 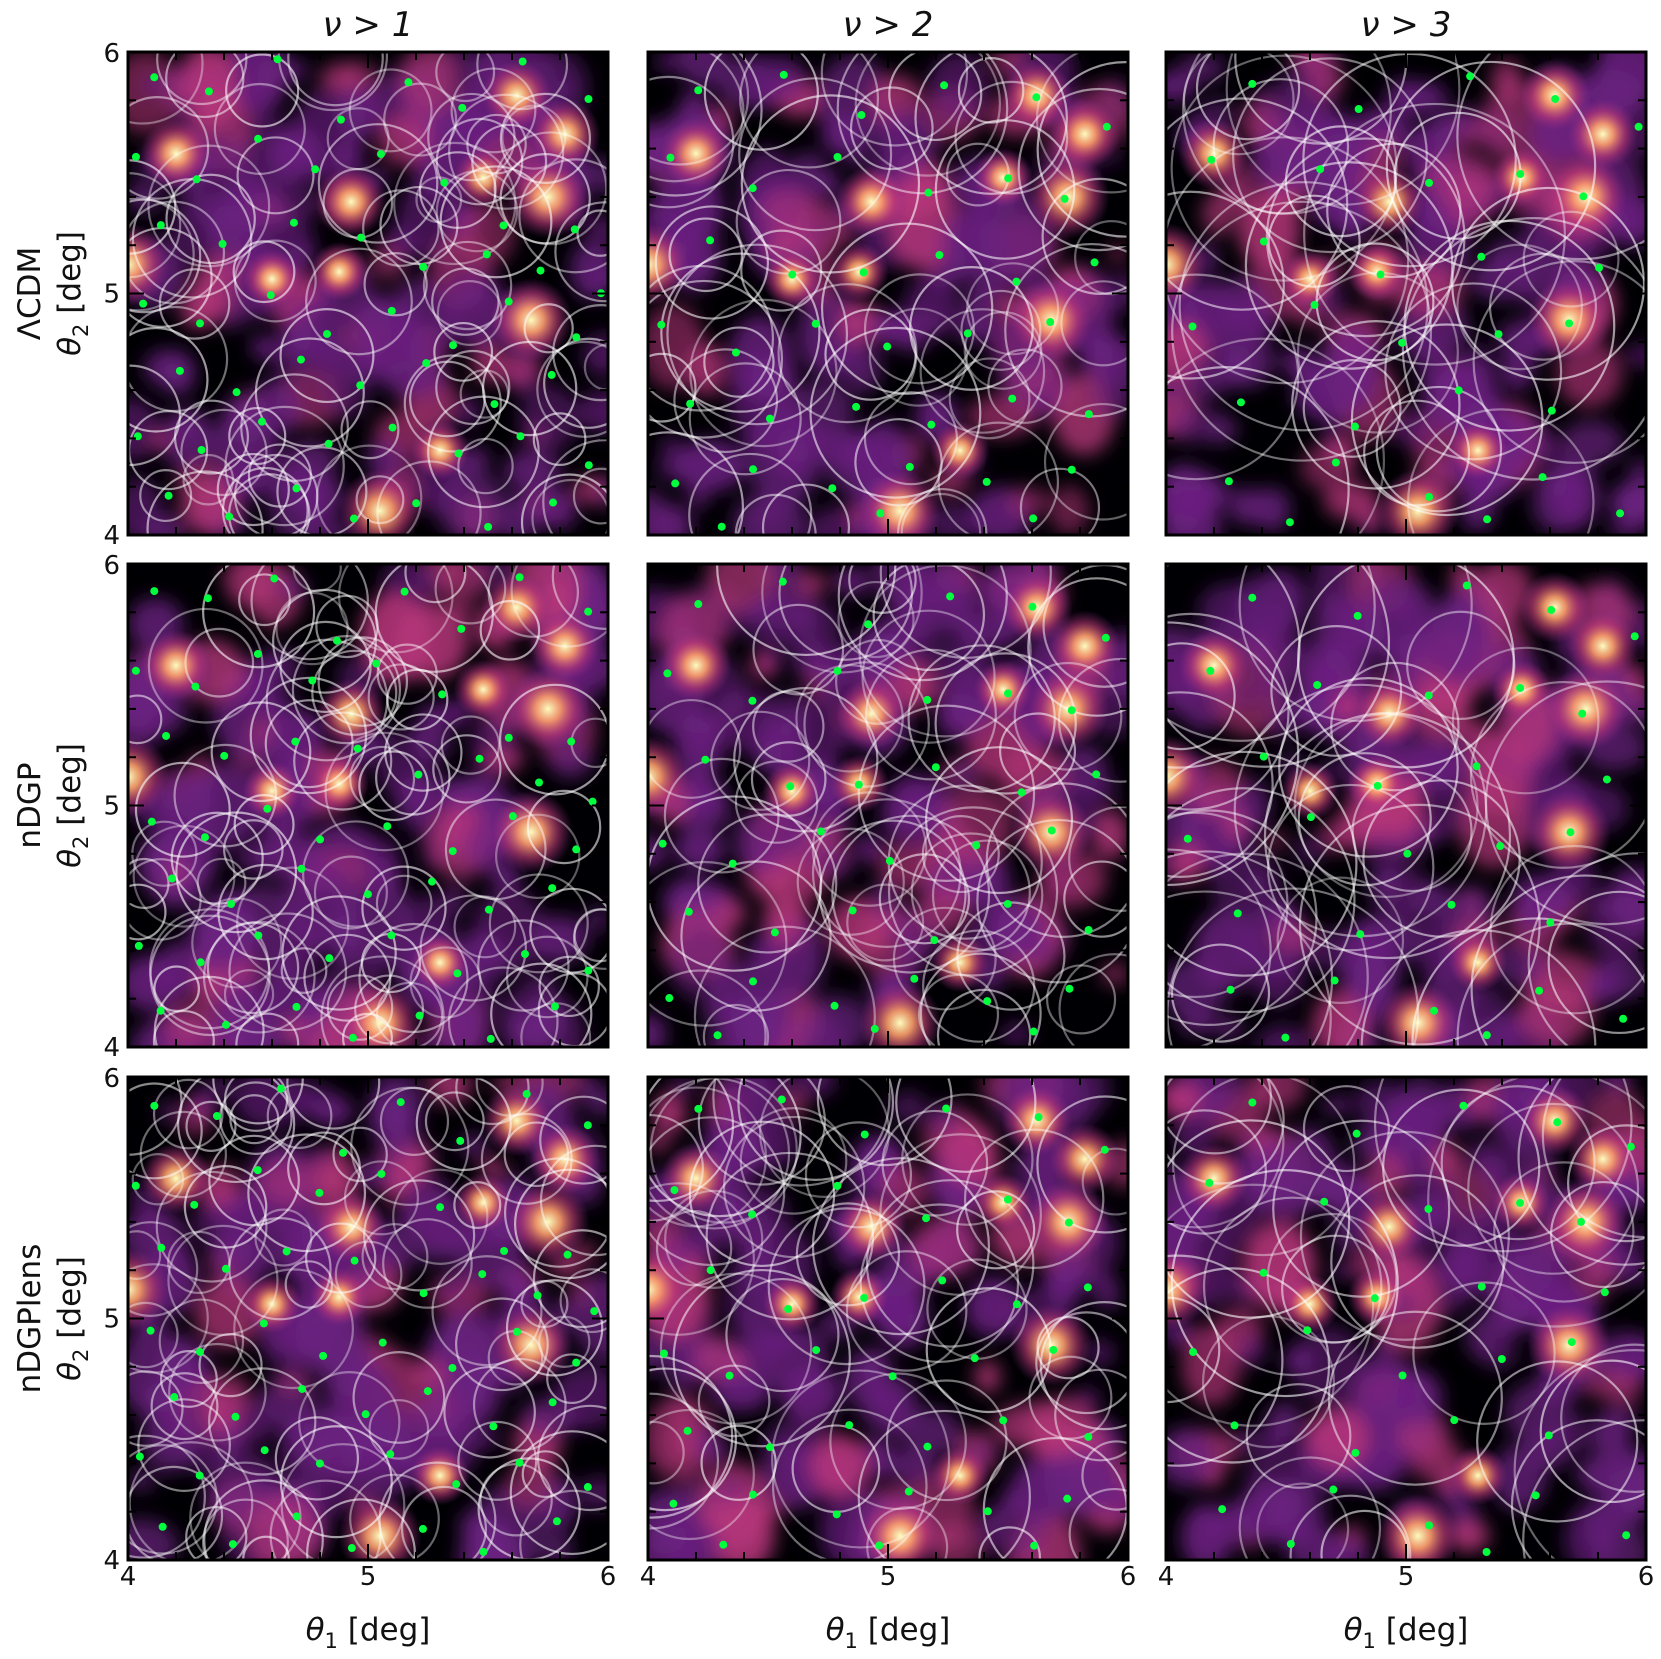 I want to click on panel-ndgp-col2, so click(x=888, y=805).